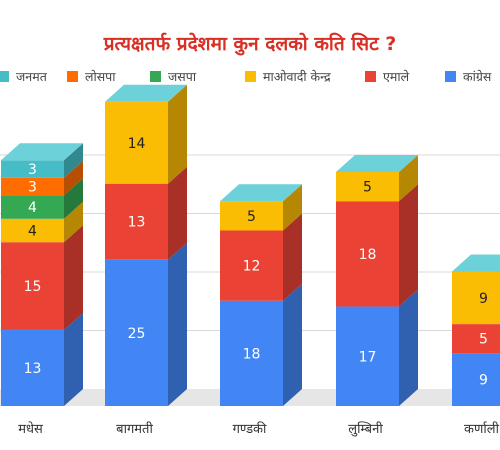 The height and width of the screenshot is (450, 500). Describe the element at coordinates (477, 76) in the screenshot. I see `legend-label: कांग्रेस` at that location.